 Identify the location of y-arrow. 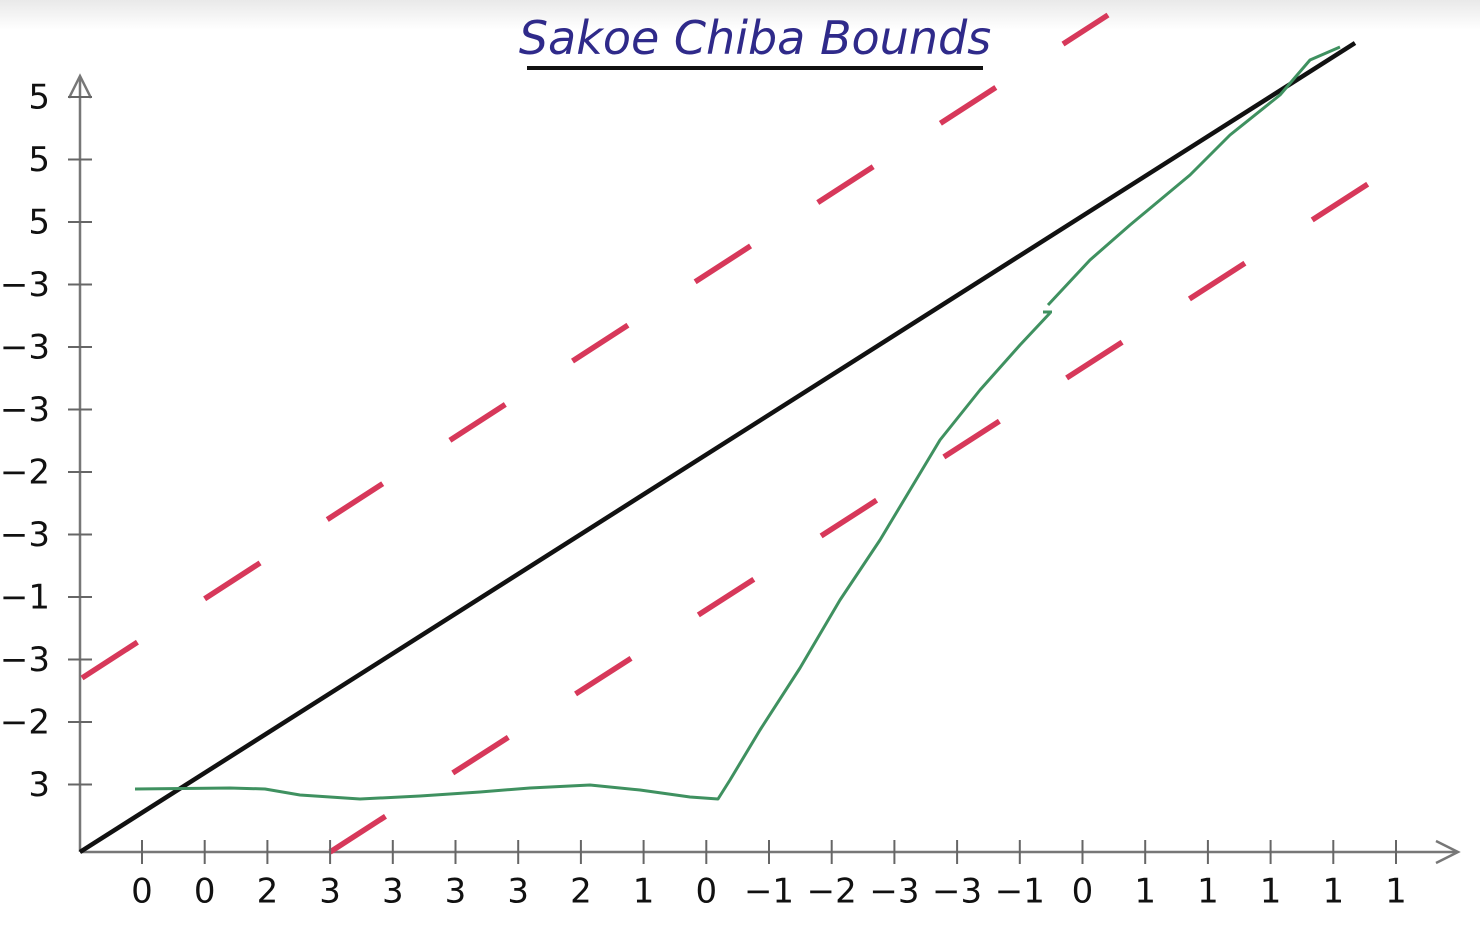
(80, 86).